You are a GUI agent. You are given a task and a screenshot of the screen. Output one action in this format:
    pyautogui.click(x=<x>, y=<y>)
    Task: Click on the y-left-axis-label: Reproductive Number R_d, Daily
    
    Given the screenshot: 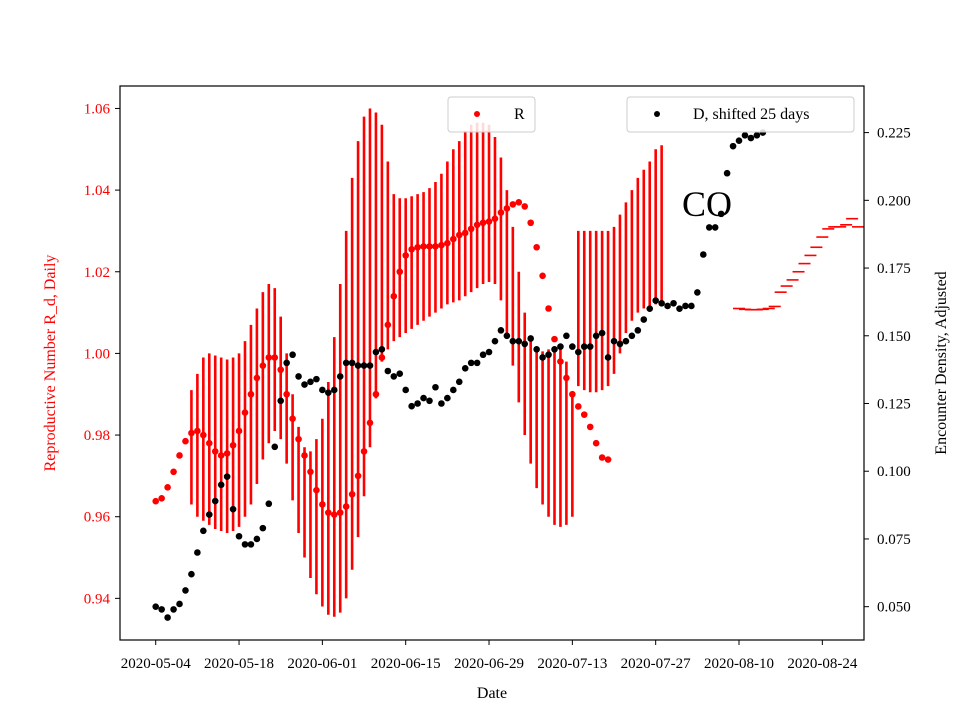 What is the action you would take?
    pyautogui.click(x=50, y=363)
    